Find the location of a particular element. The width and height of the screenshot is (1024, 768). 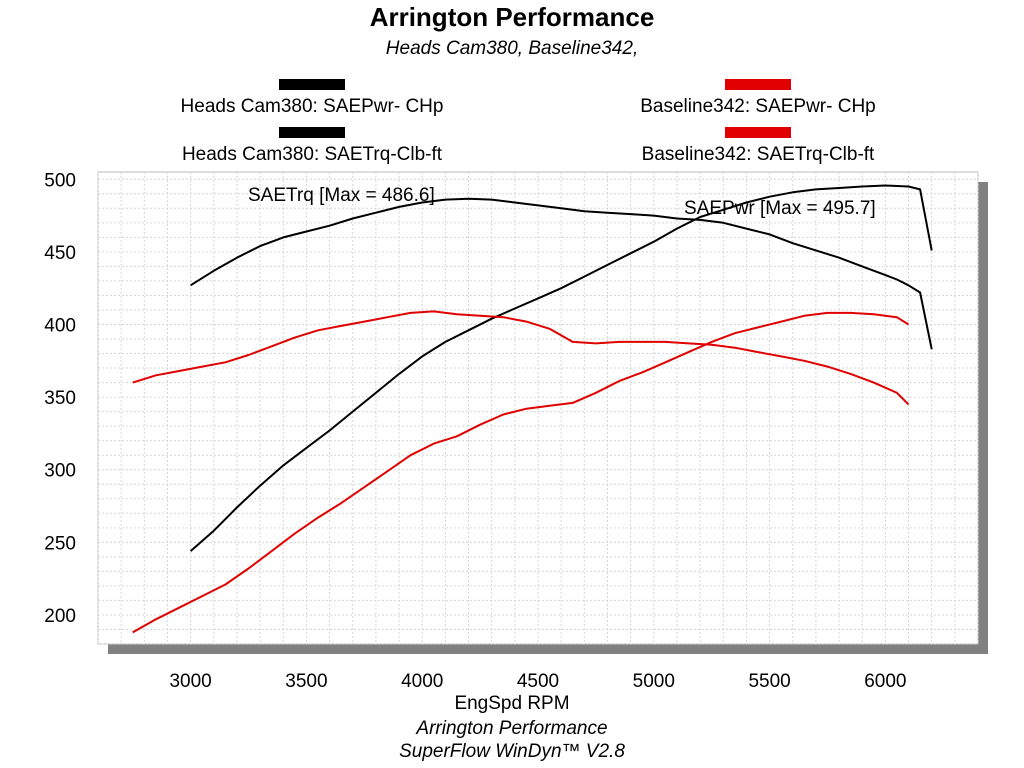

x-tick-label: 3500 is located at coordinates (306, 681).